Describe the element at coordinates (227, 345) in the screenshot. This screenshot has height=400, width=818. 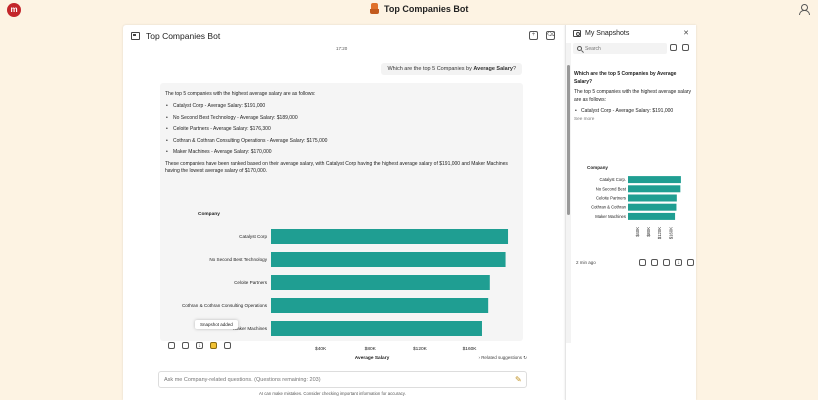
I see `feedback-icon` at that location.